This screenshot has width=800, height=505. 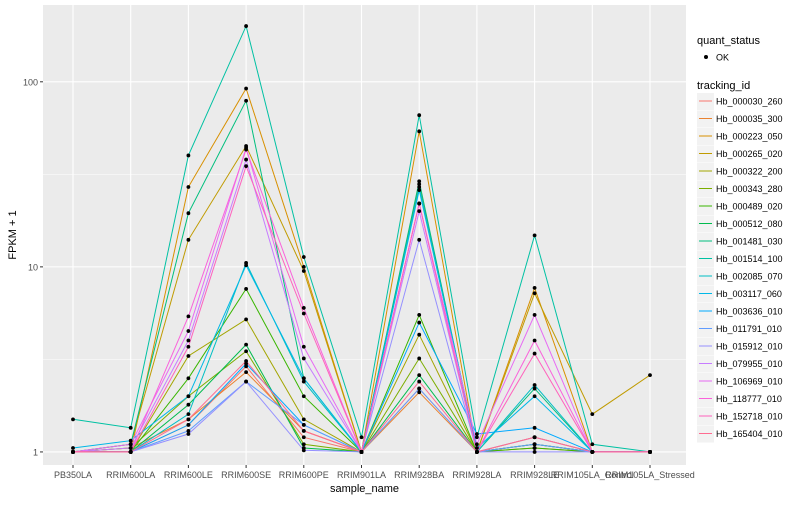 What do you see at coordinates (749, 137) in the screenshot?
I see `series-legend-label: Hb_000223_050` at bounding box center [749, 137].